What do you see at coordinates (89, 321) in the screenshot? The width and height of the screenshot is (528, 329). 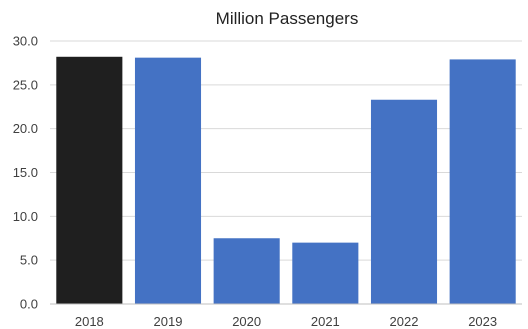 I see `x-tick-label: 2018` at bounding box center [89, 321].